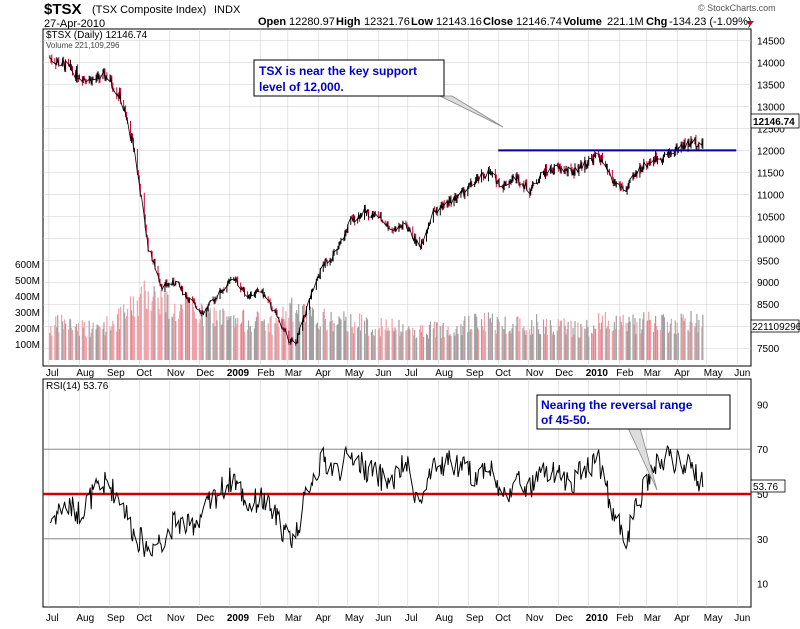  What do you see at coordinates (771, 151) in the screenshot?
I see `price-tick-label: 12000` at bounding box center [771, 151].